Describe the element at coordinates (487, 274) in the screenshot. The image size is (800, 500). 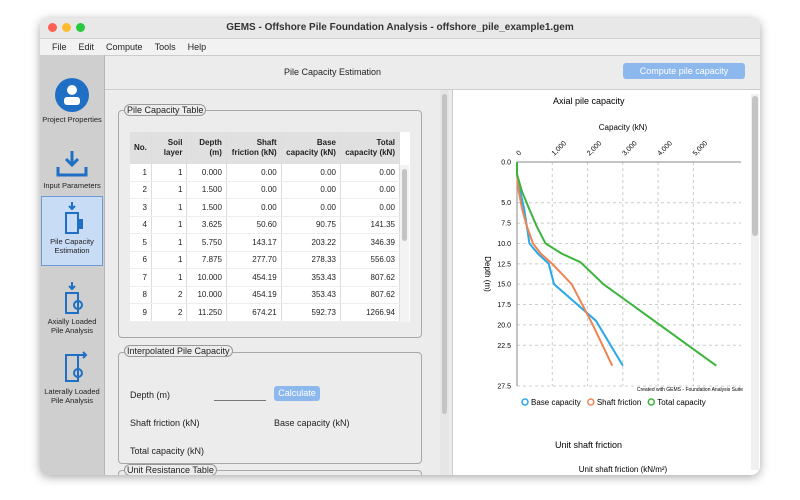
I see `y-axis-label: Depth (m)` at that location.